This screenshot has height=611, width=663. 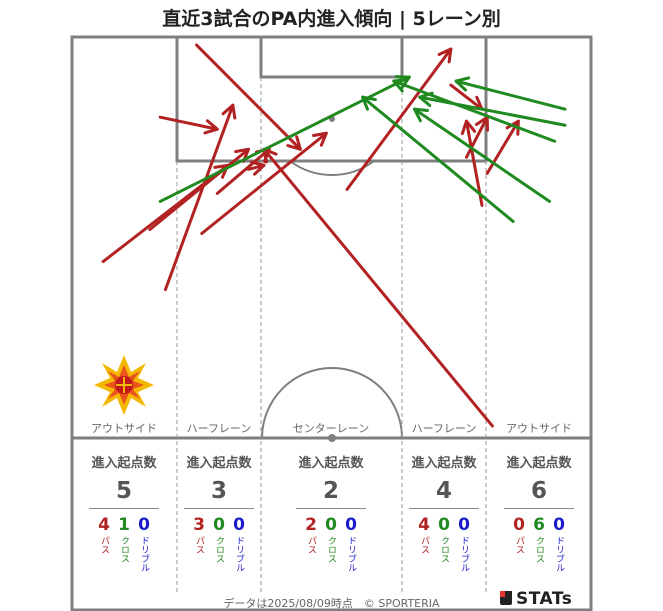 I want to click on lane-stat-half-right: 進入起点数 4 4 パス 0 クロス 0 ドリブル, so click(x=444, y=512).